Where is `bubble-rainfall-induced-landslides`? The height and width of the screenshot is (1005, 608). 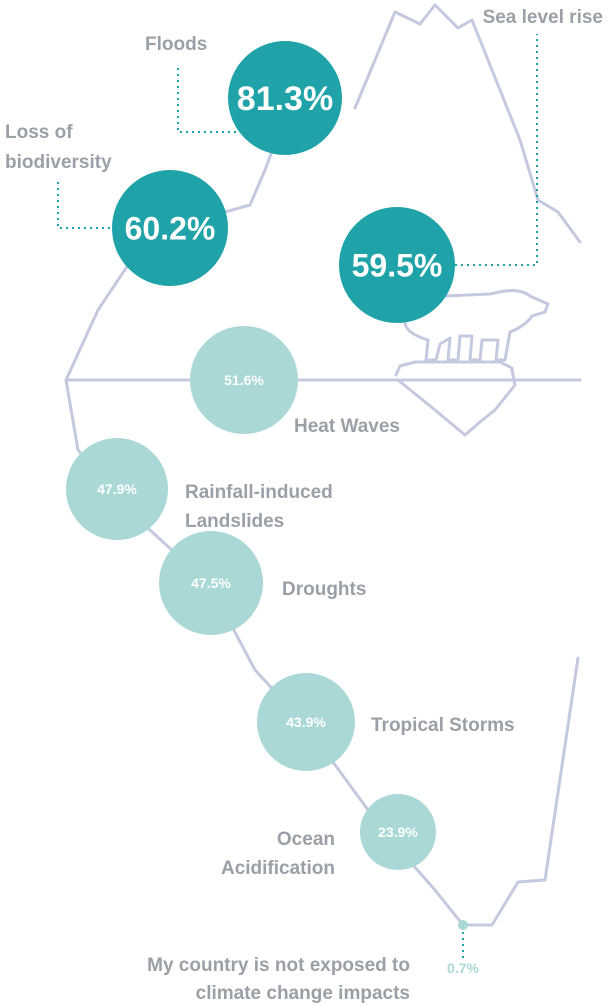
bubble-rainfall-induced-landslides is located at coordinates (117, 489).